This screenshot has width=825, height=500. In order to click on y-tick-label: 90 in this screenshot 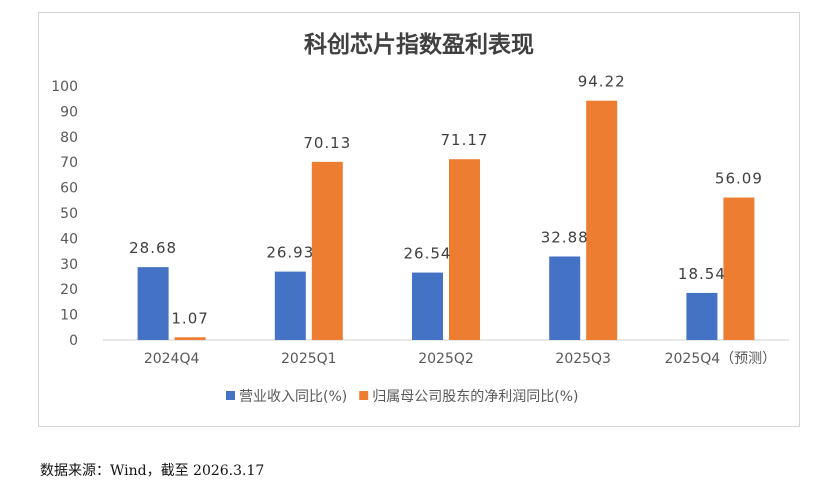, I will do `click(69, 112)`.